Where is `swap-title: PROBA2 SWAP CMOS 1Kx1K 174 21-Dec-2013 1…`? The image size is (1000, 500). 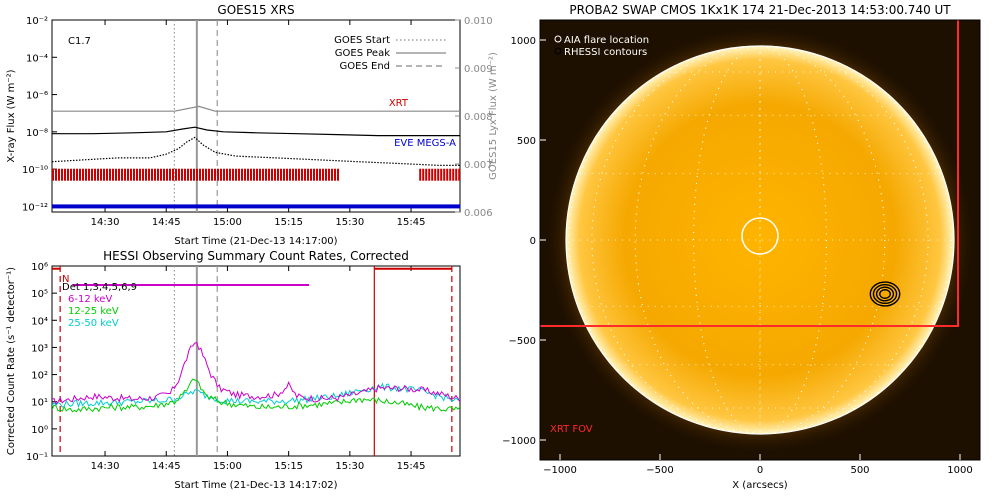
swap-title: PROBA2 SWAP CMOS 1Kx1K 174 21-Dec-2013 1… is located at coordinates (760, 10).